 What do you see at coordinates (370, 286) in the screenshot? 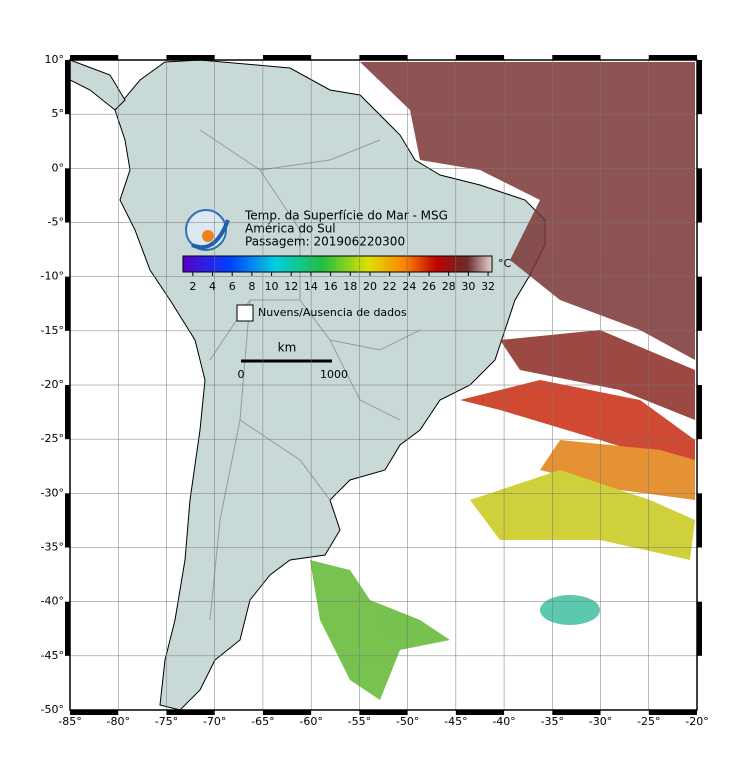
I see `colorbar-tick-label: 20` at bounding box center [370, 286].